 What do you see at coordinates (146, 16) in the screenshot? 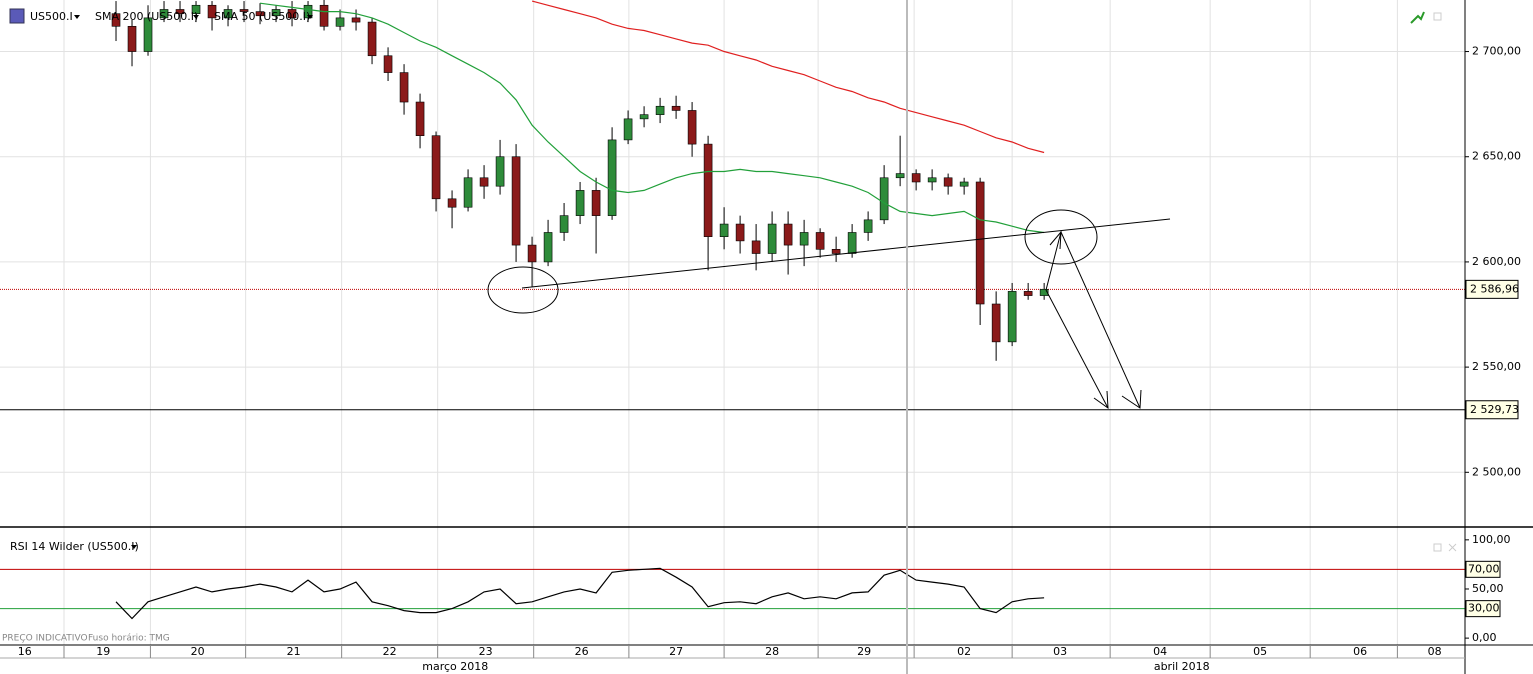
I see `legend-entry: SMA 200 (US500.I)` at bounding box center [146, 16].